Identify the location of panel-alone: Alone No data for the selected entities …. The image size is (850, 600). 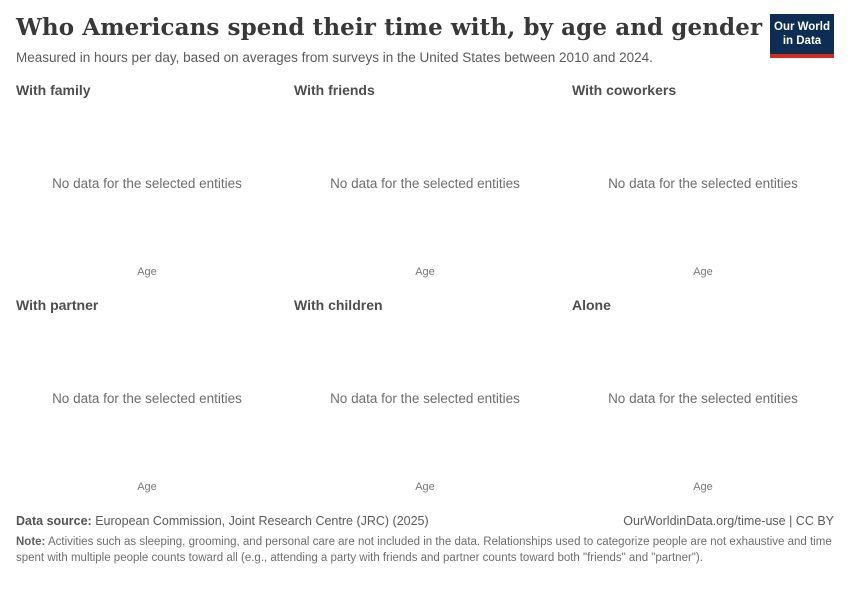
(703, 397).